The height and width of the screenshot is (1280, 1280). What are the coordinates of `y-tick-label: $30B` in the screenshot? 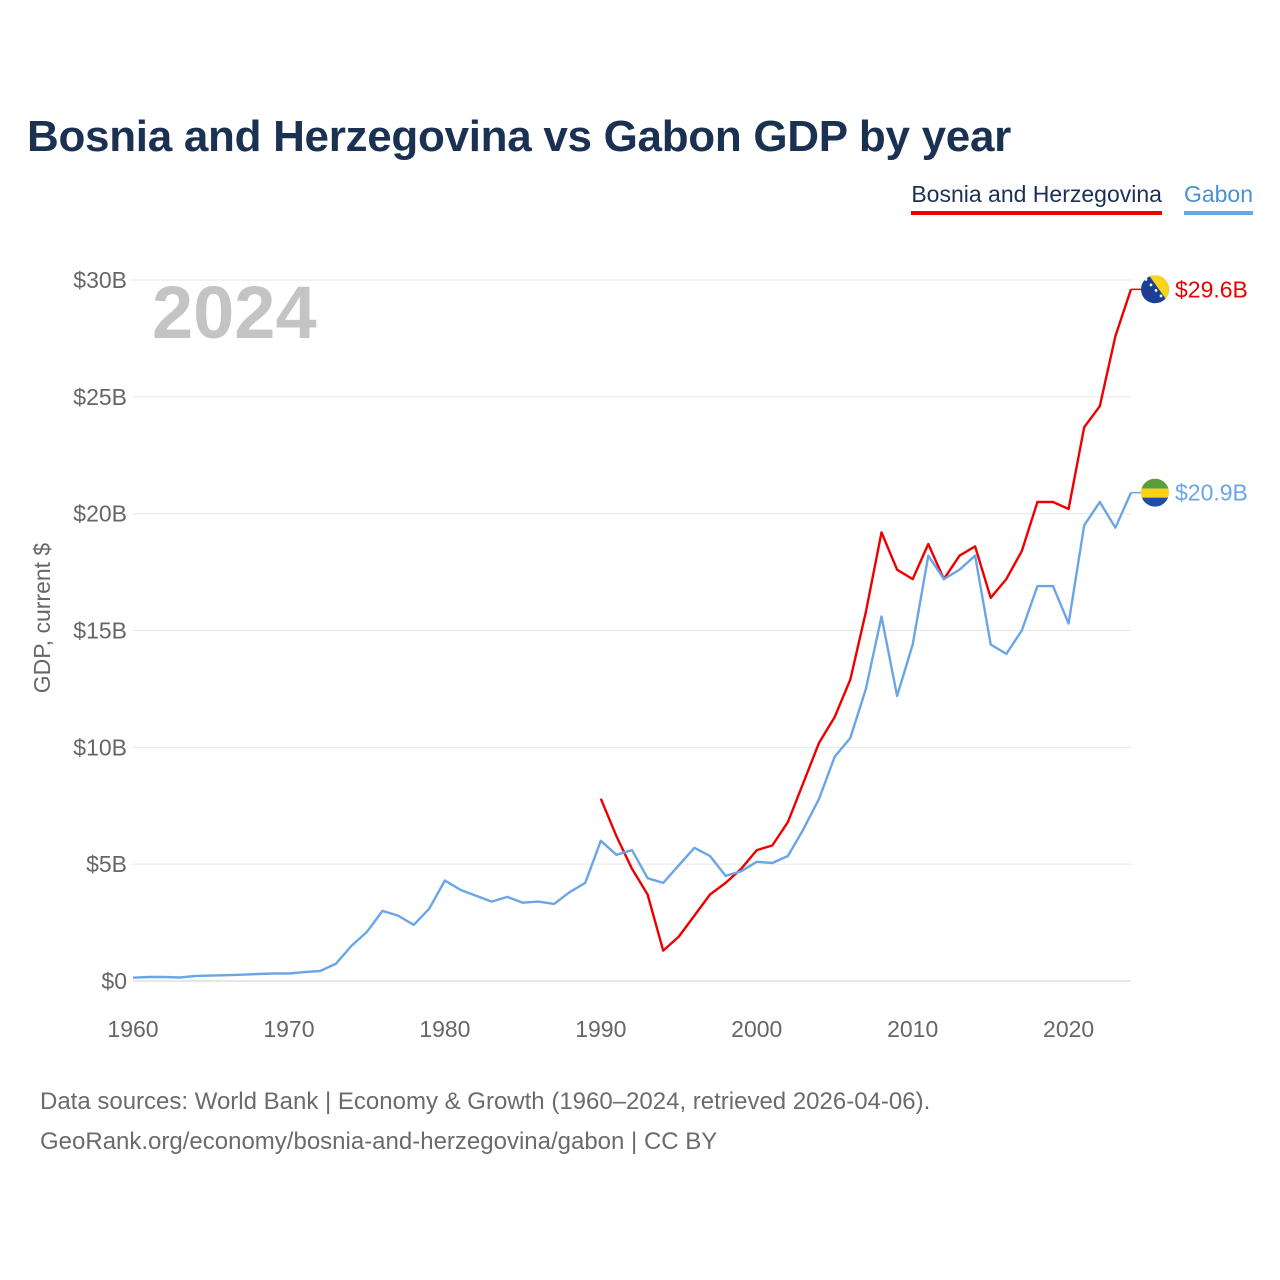 It's located at (100, 280).